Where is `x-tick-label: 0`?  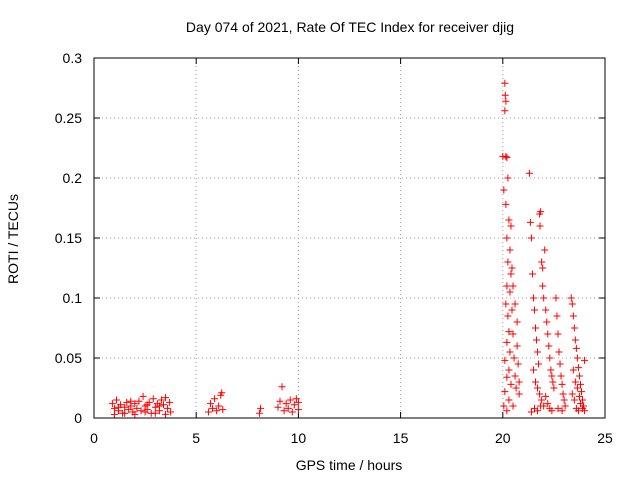
x-tick-label: 0 is located at coordinates (94, 438).